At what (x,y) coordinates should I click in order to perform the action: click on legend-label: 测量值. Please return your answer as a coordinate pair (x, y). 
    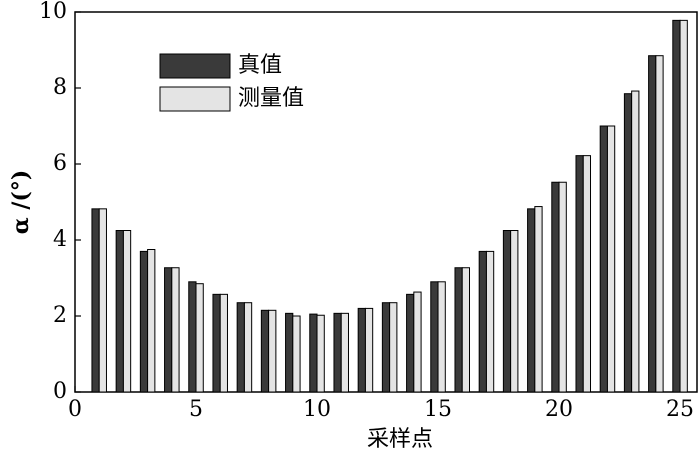
    Looking at the image, I should click on (271, 98).